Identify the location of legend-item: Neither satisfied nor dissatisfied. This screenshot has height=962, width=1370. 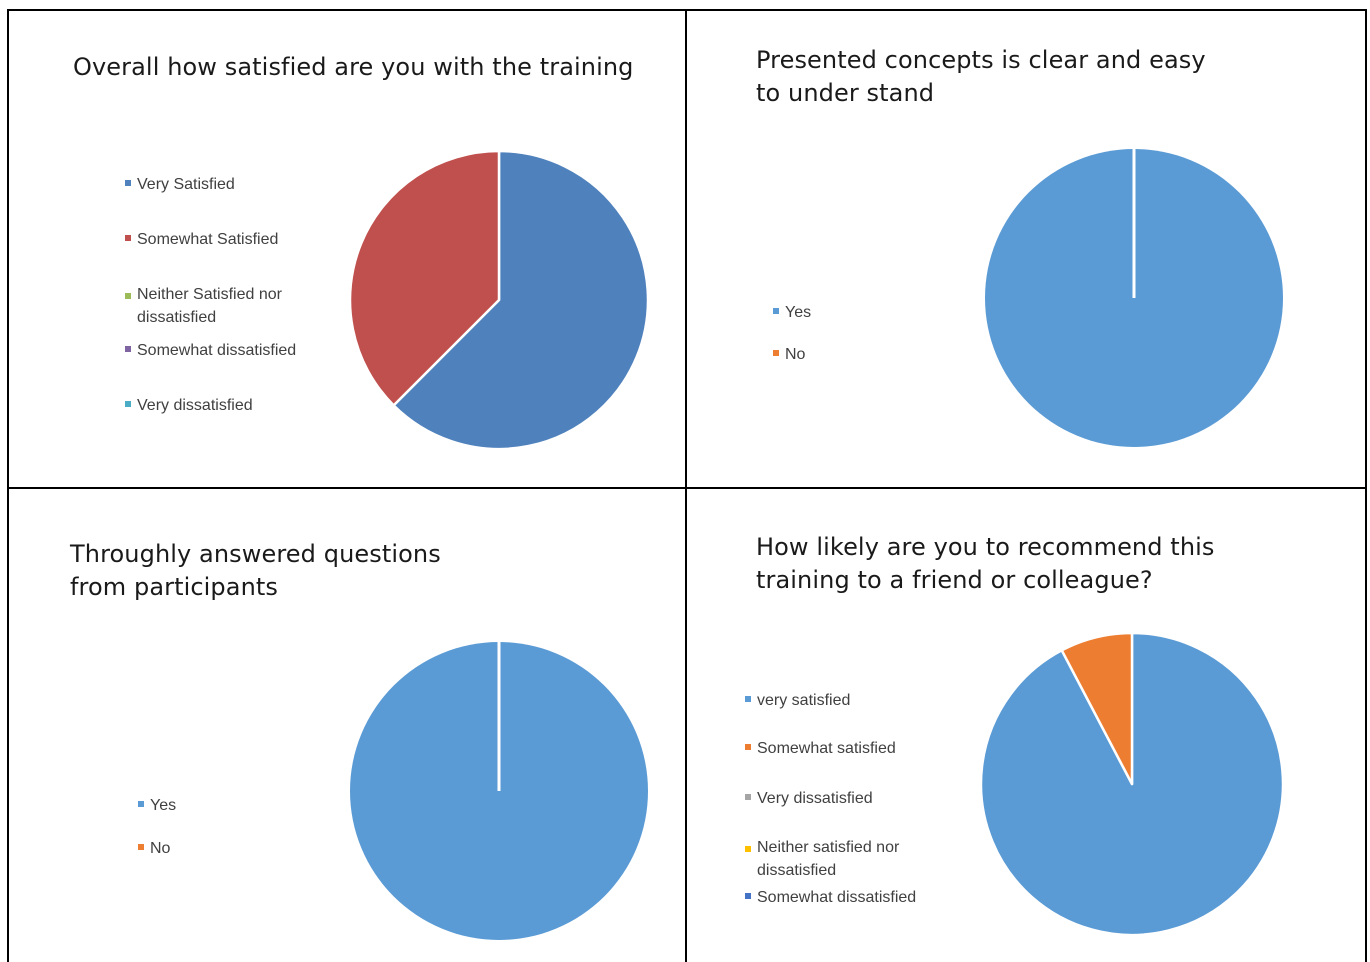
(832, 859).